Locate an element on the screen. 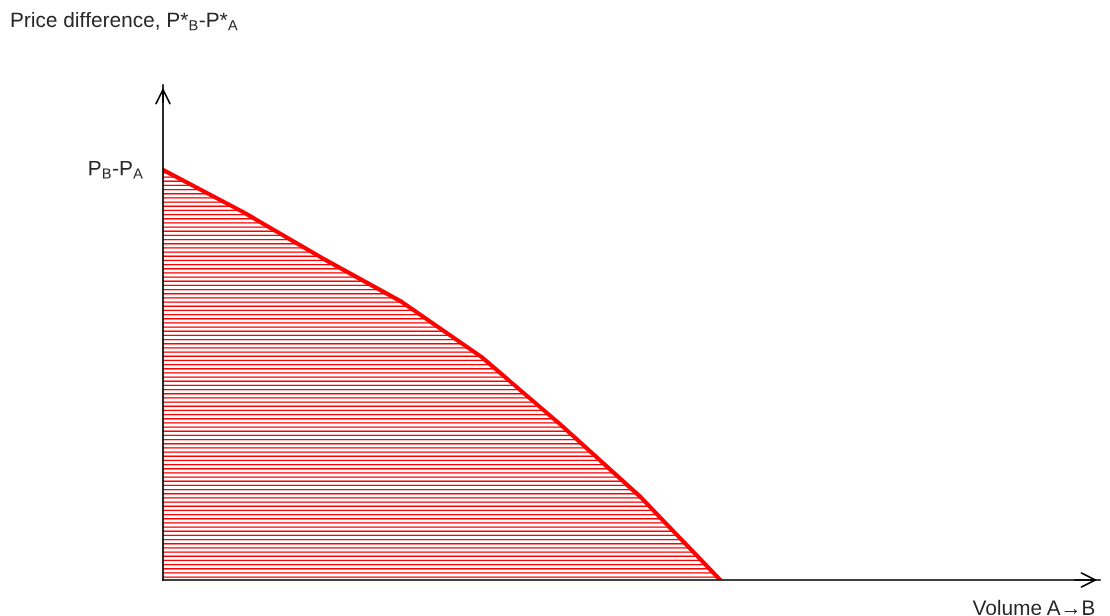 Image resolution: width=1110 pixels, height=616 pixels. x-axis-title: Volume A→B is located at coordinates (1033, 607).